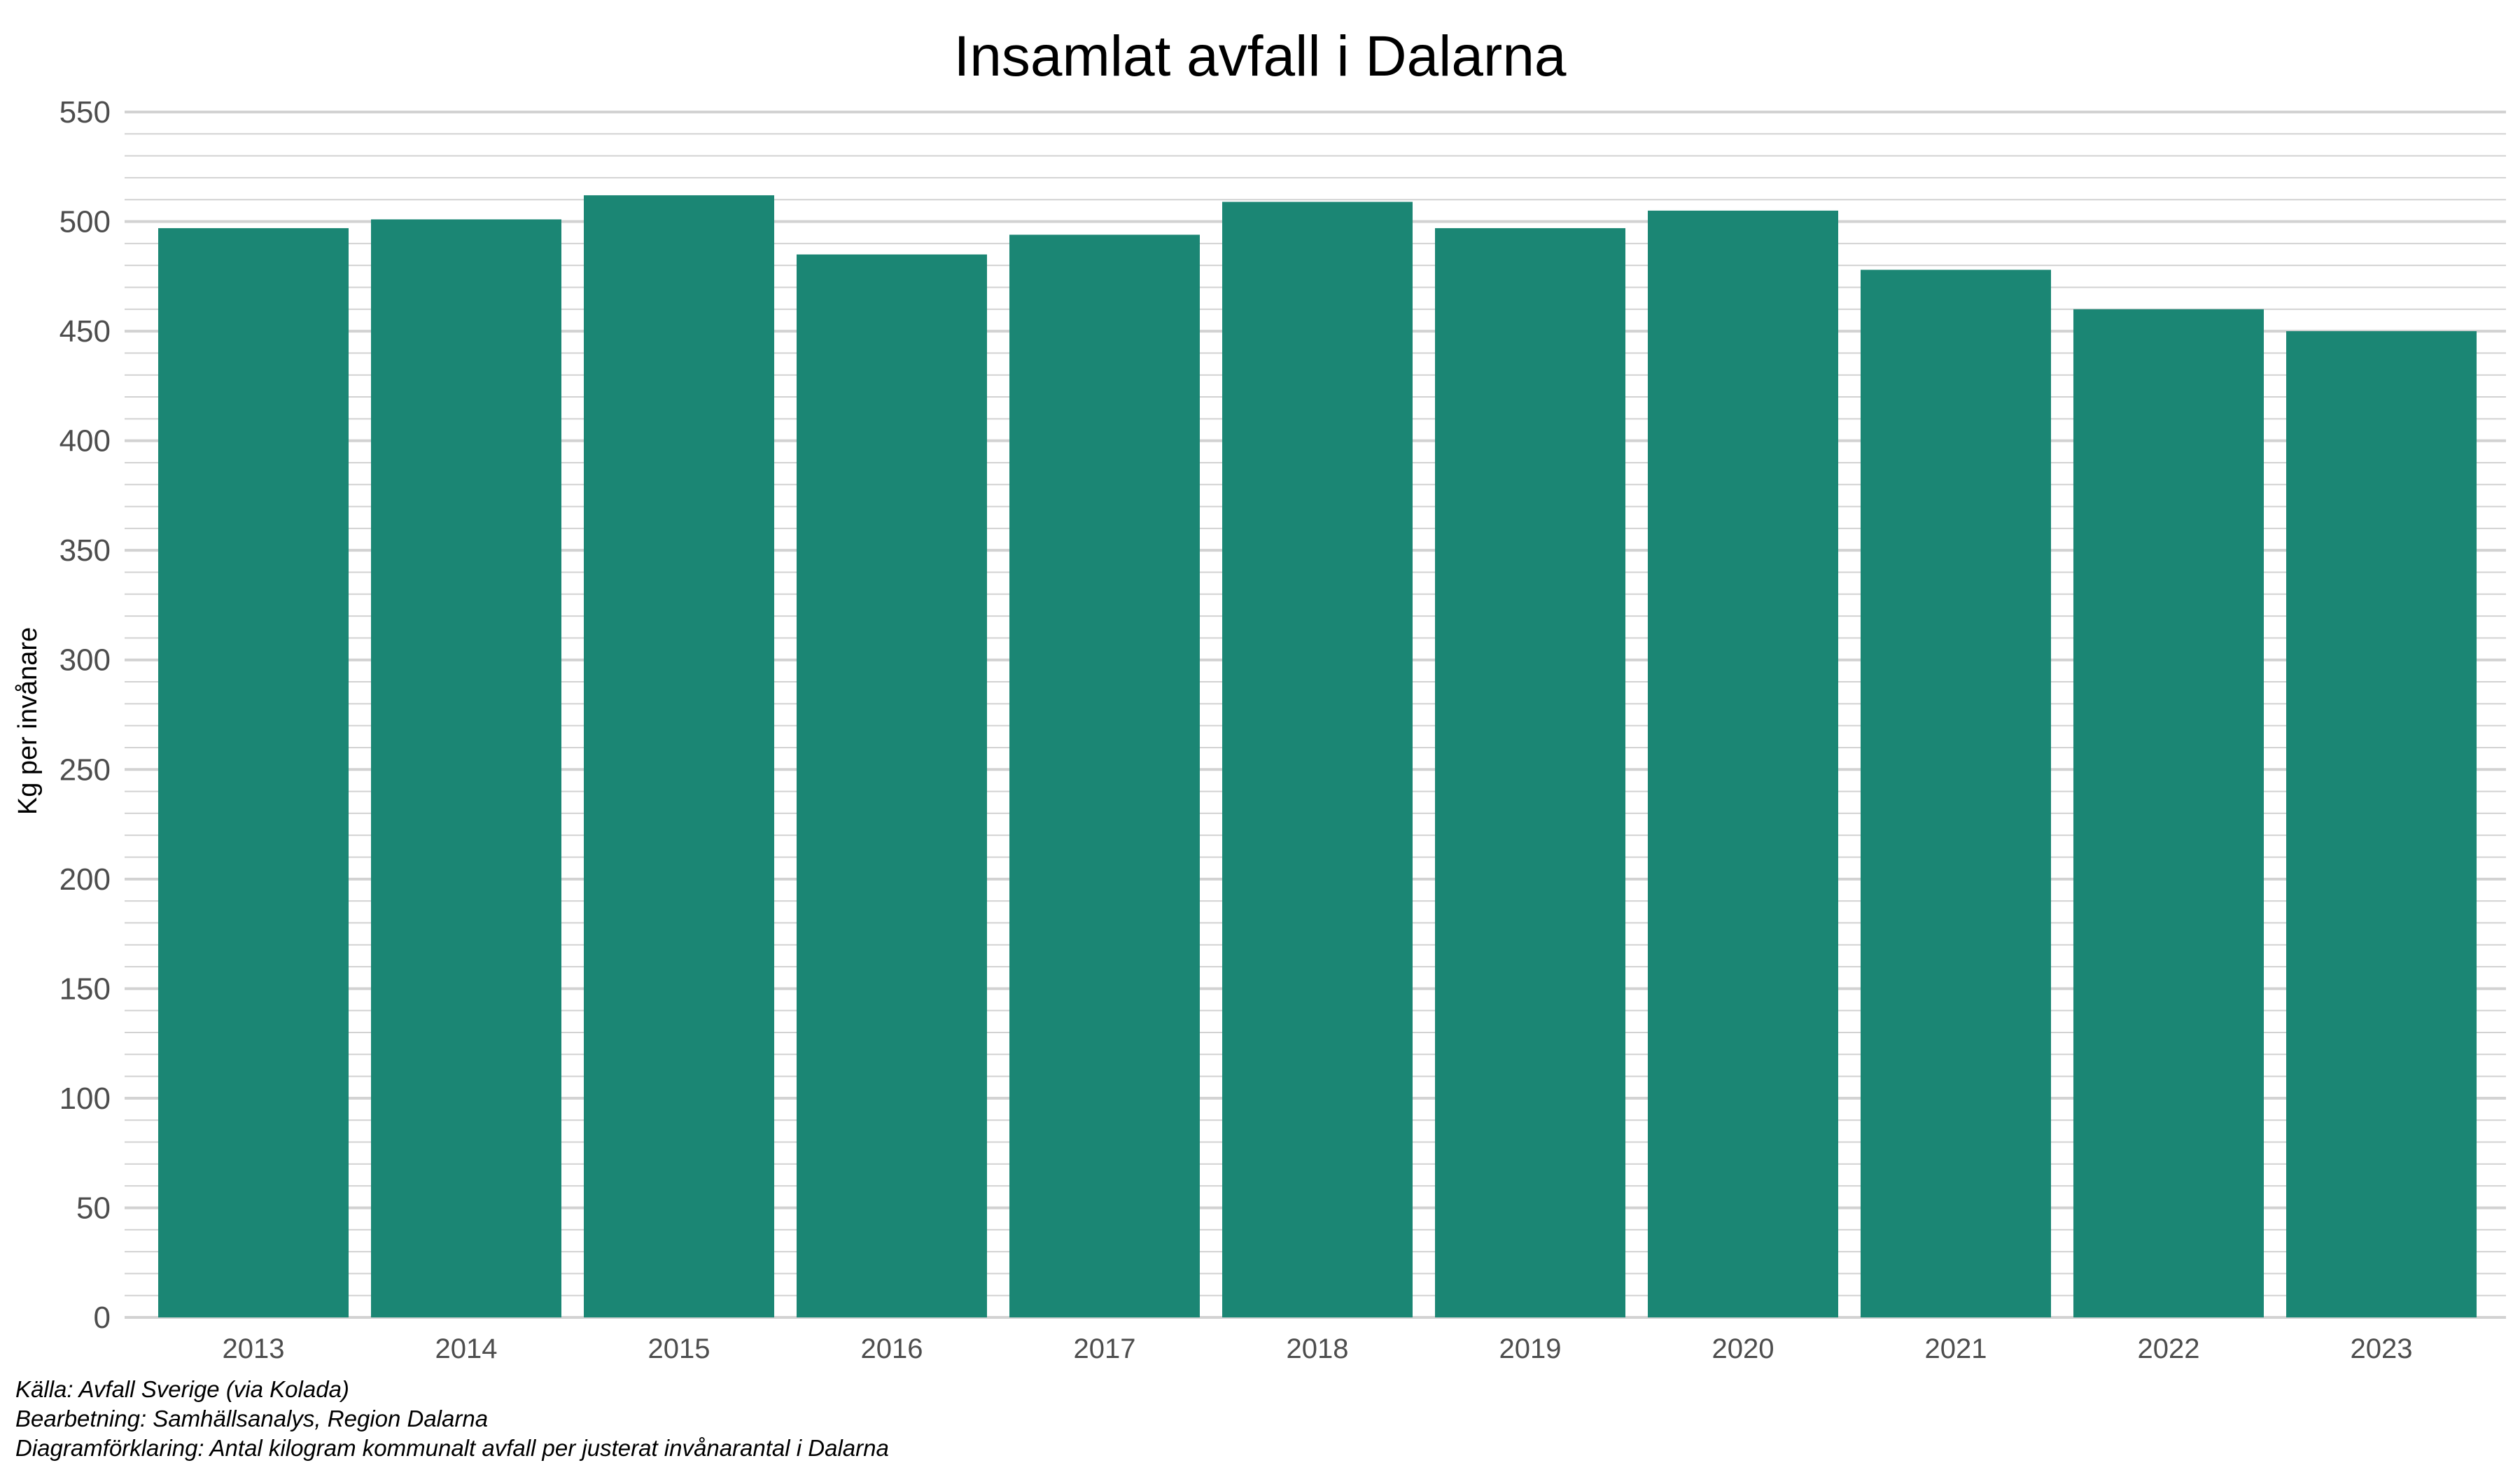 This screenshot has height=1470, width=2520. I want to click on bar-2023, so click(2381, 824).